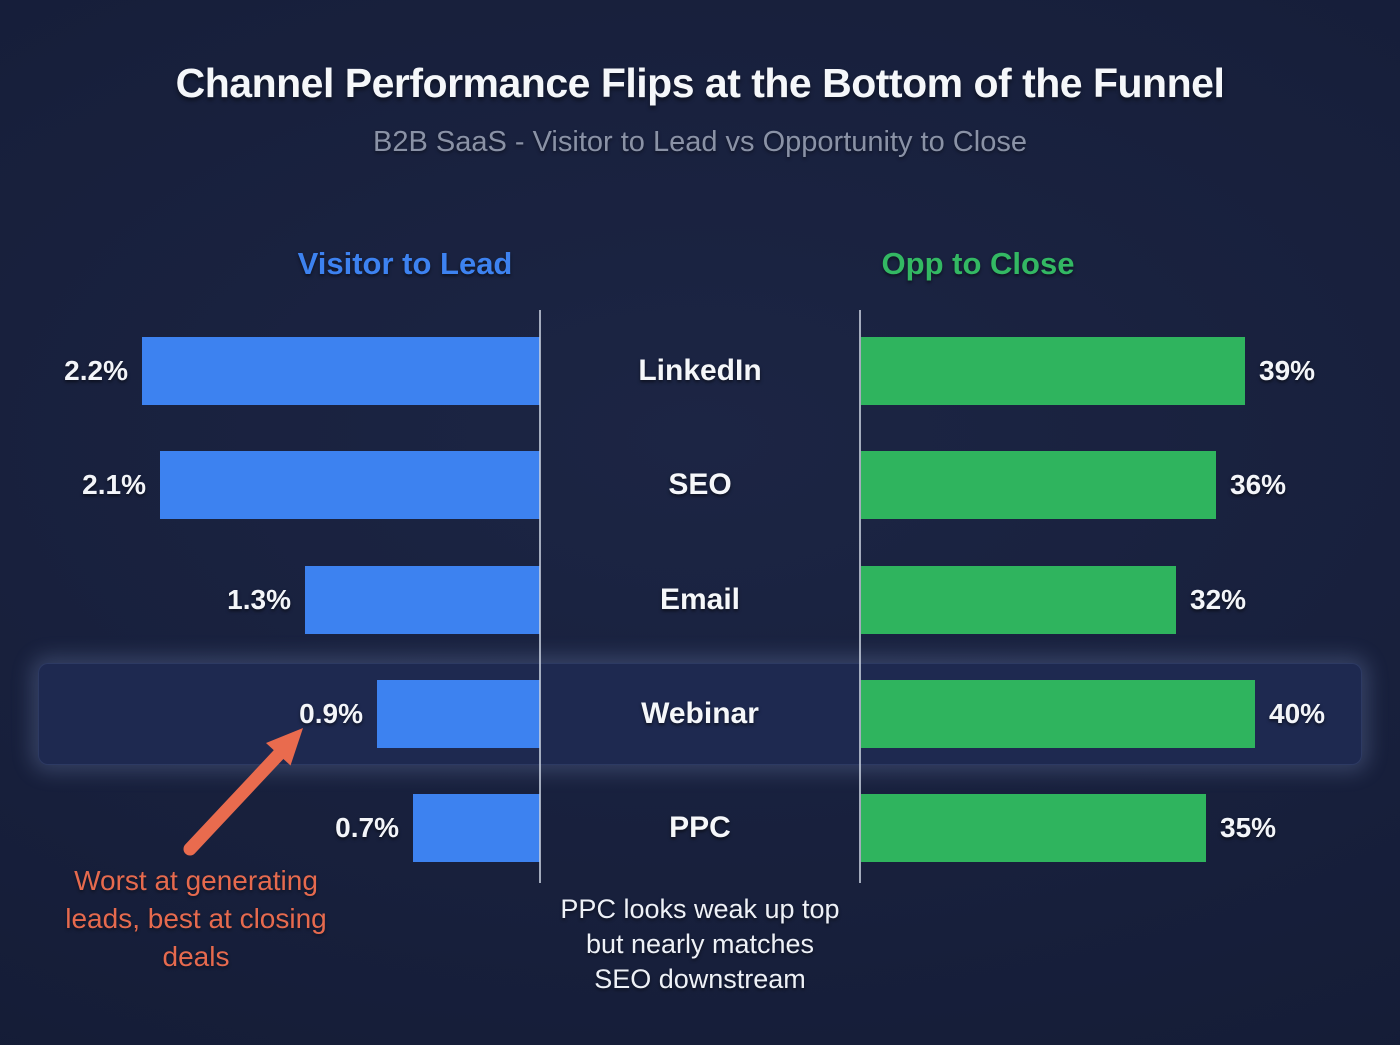  What do you see at coordinates (700, 599) in the screenshot?
I see `category-label-email: Email` at bounding box center [700, 599].